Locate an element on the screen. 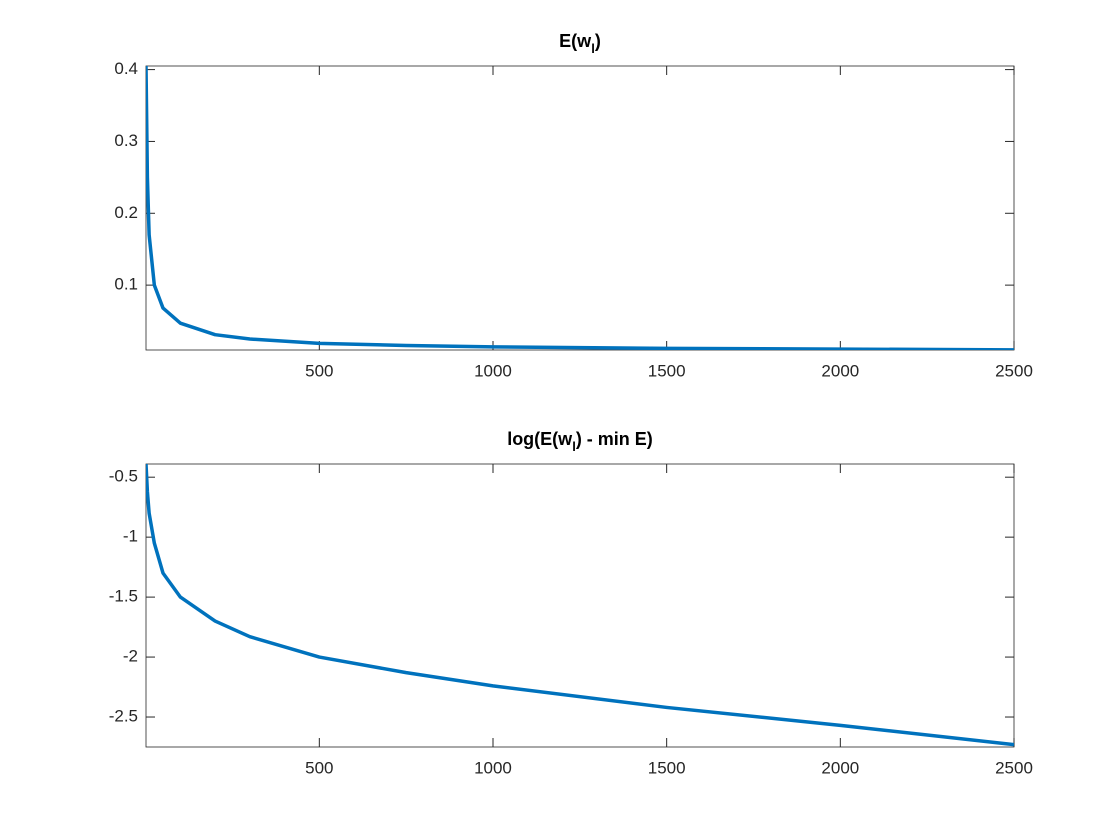 The image size is (1120, 840). title-part: E(w is located at coordinates (575, 41).